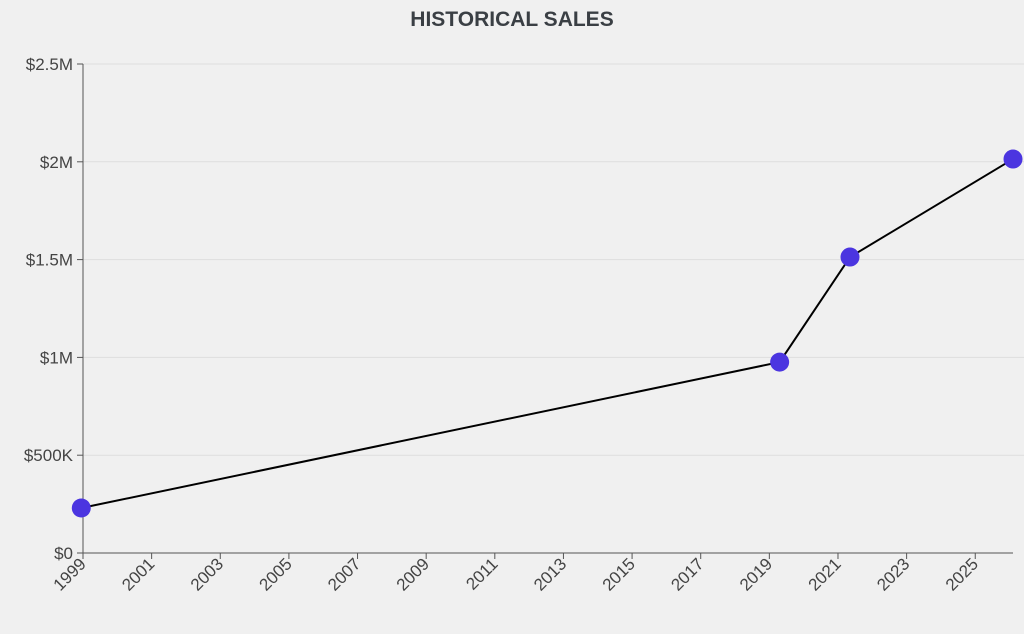 The height and width of the screenshot is (634, 1024). What do you see at coordinates (49, 64) in the screenshot?
I see `y-tick-label: $2.5M` at bounding box center [49, 64].